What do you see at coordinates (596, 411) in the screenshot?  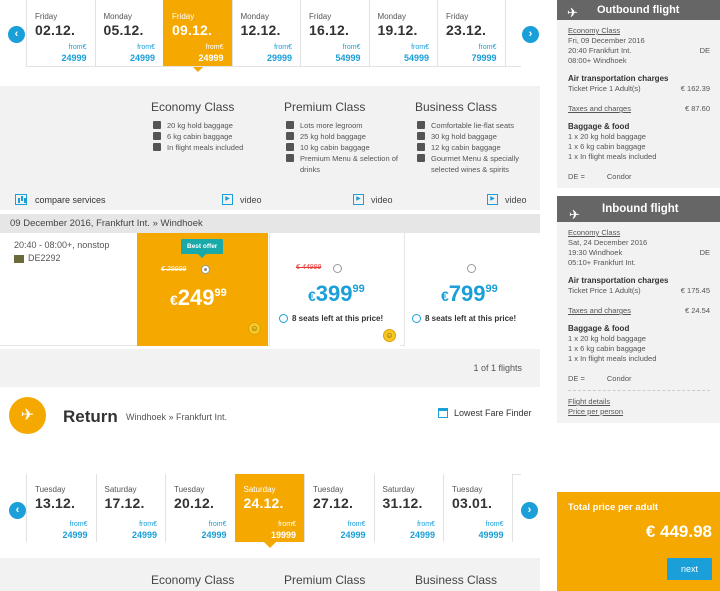 I see `price-per-person-link: Price per person` at bounding box center [596, 411].